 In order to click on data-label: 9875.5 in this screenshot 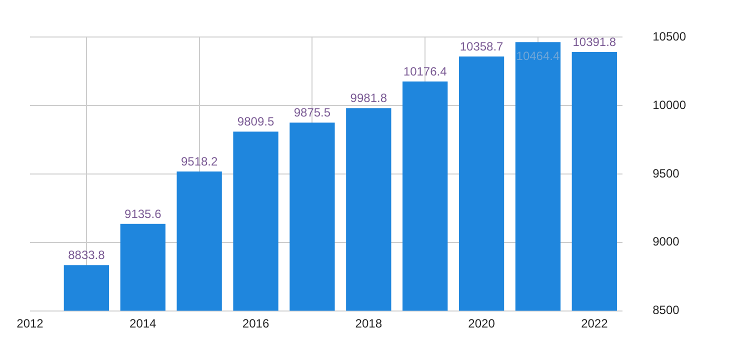, I will do `click(312, 113)`.